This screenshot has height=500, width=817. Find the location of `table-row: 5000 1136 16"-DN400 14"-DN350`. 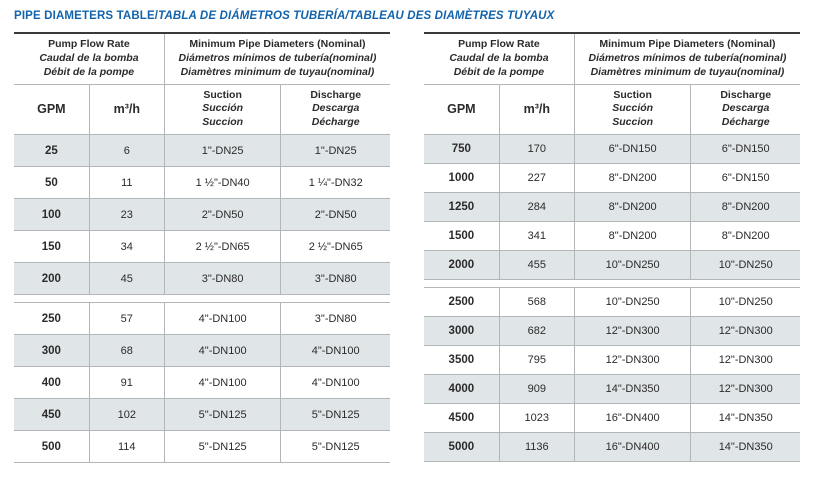

table-row: 5000 1136 16"-DN400 14"-DN350 is located at coordinates (612, 447).